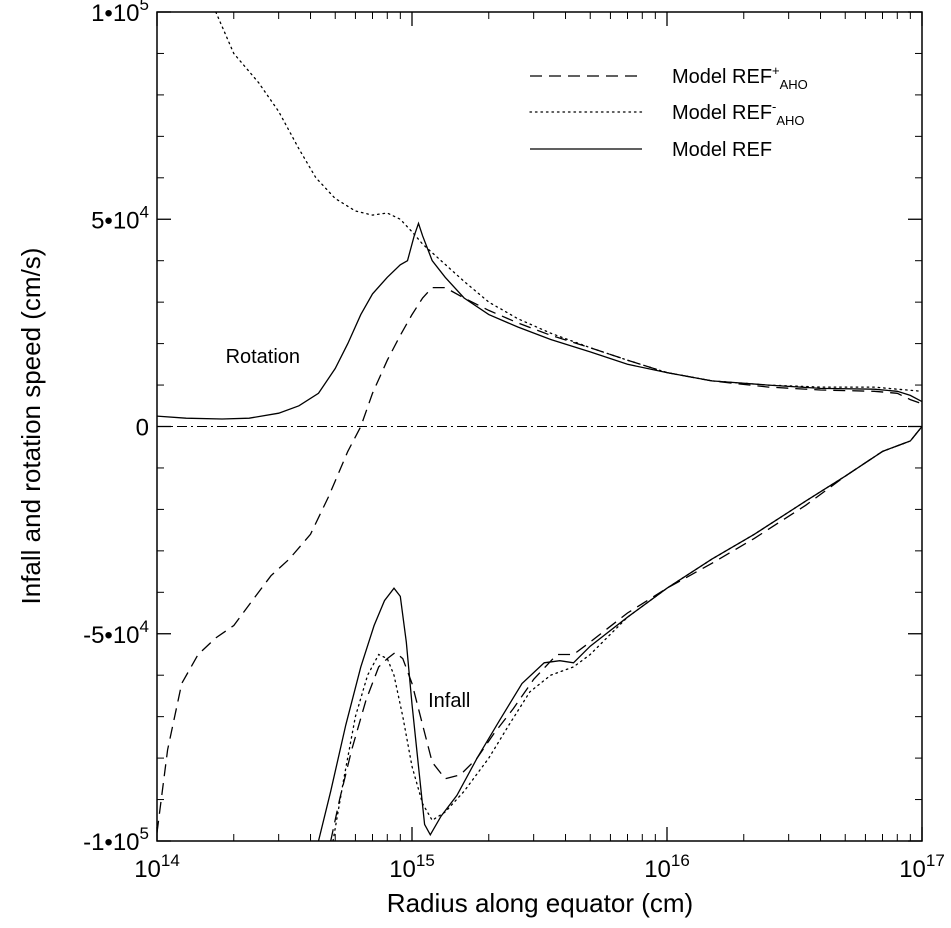 The width and height of the screenshot is (951, 928). What do you see at coordinates (120, 13) in the screenshot?
I see `y-tick-label: 1•105` at bounding box center [120, 13].